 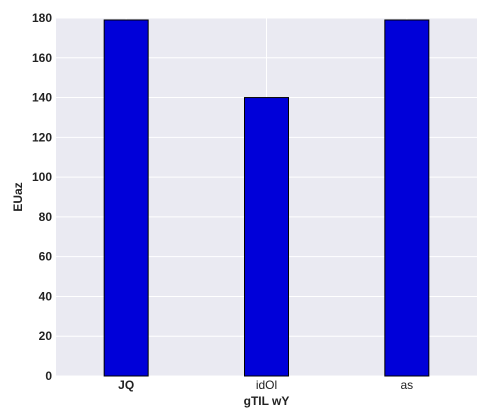 What do you see at coordinates (266, 237) in the screenshot?
I see `bar-idOl` at bounding box center [266, 237].